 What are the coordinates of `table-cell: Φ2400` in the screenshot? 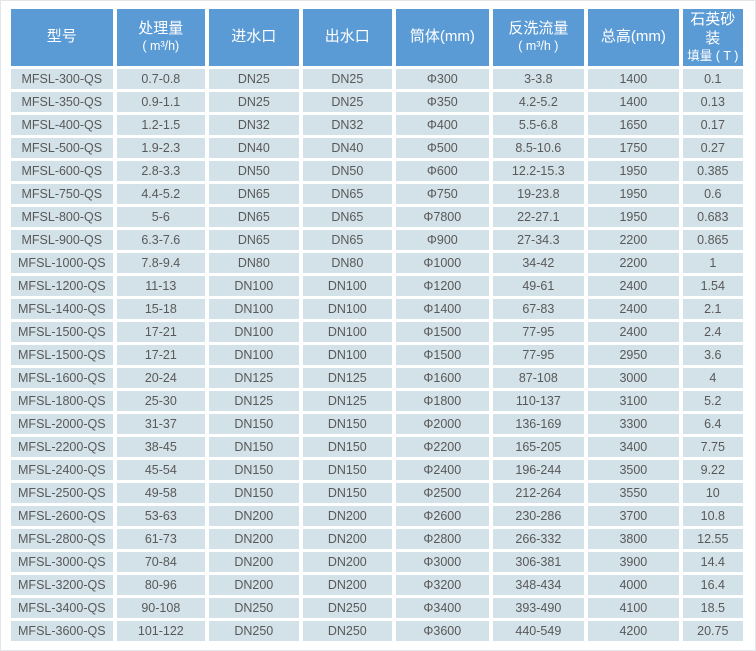 It's located at (442, 469).